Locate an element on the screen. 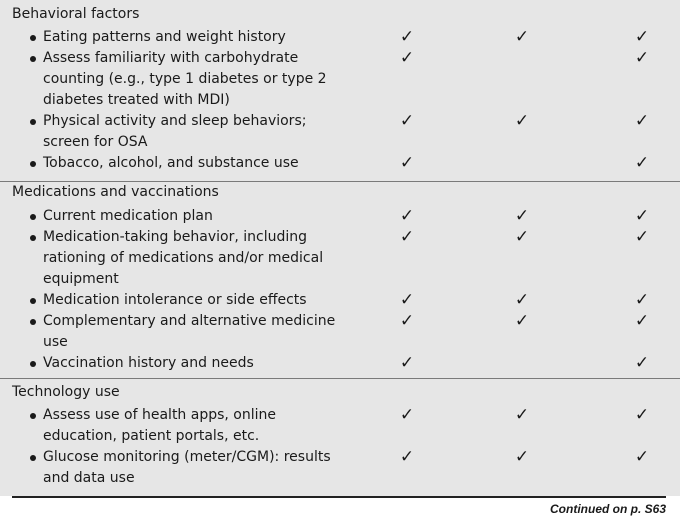 The height and width of the screenshot is (521, 680). section-title: Medications and vaccinations is located at coordinates (115, 192).